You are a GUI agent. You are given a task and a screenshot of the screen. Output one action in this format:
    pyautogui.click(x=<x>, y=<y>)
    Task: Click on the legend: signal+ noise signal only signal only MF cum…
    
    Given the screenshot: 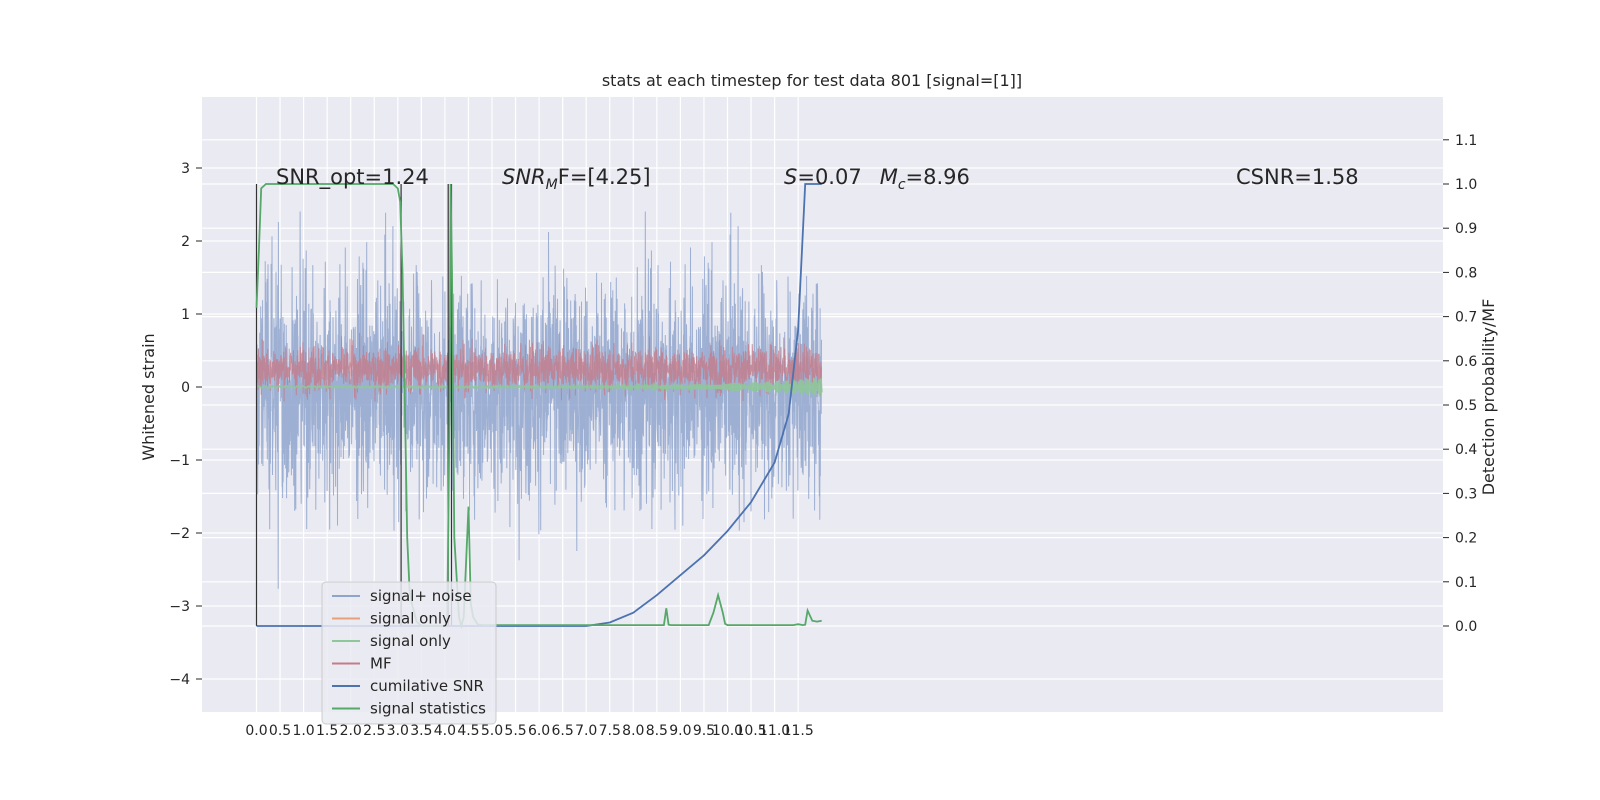 What is the action you would take?
    pyautogui.click(x=409, y=653)
    